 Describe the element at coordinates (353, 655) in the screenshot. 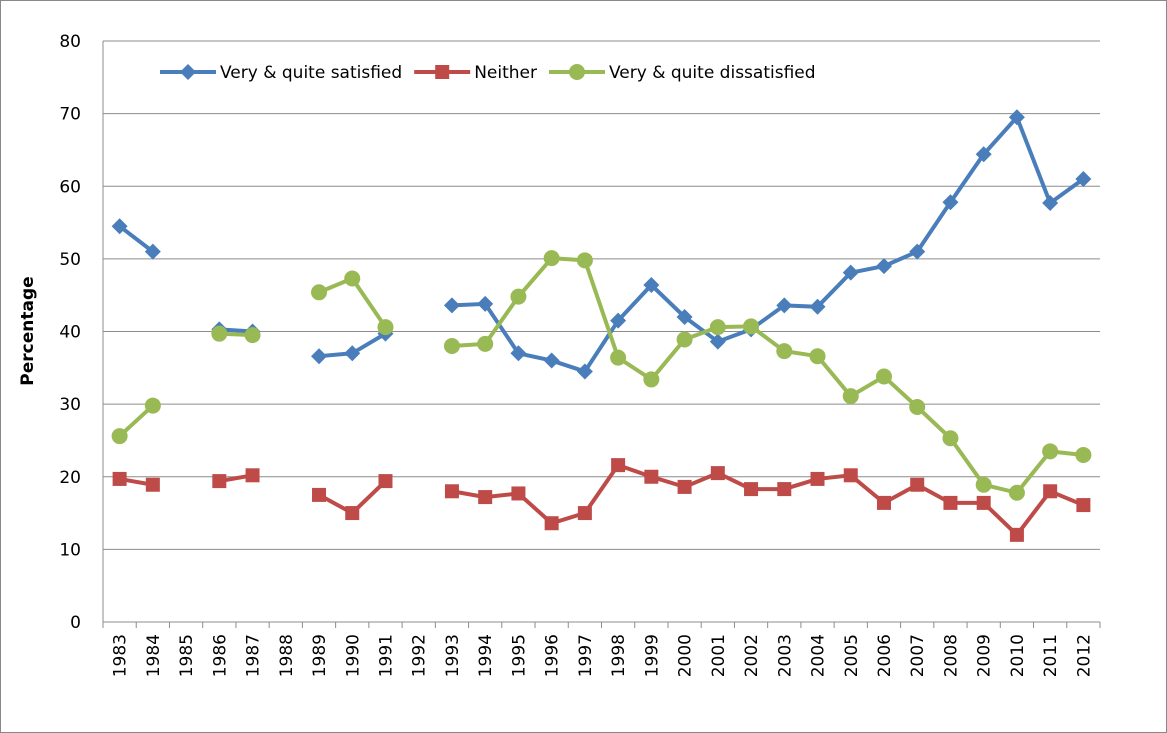

I see `x-tick-label: 1990` at that location.